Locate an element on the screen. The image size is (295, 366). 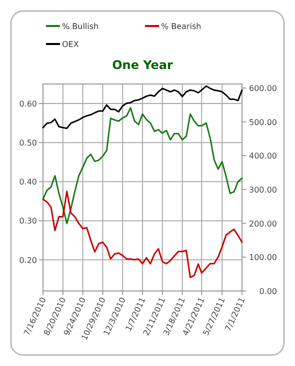
y2-tick-label: 600.00 is located at coordinates (263, 89).